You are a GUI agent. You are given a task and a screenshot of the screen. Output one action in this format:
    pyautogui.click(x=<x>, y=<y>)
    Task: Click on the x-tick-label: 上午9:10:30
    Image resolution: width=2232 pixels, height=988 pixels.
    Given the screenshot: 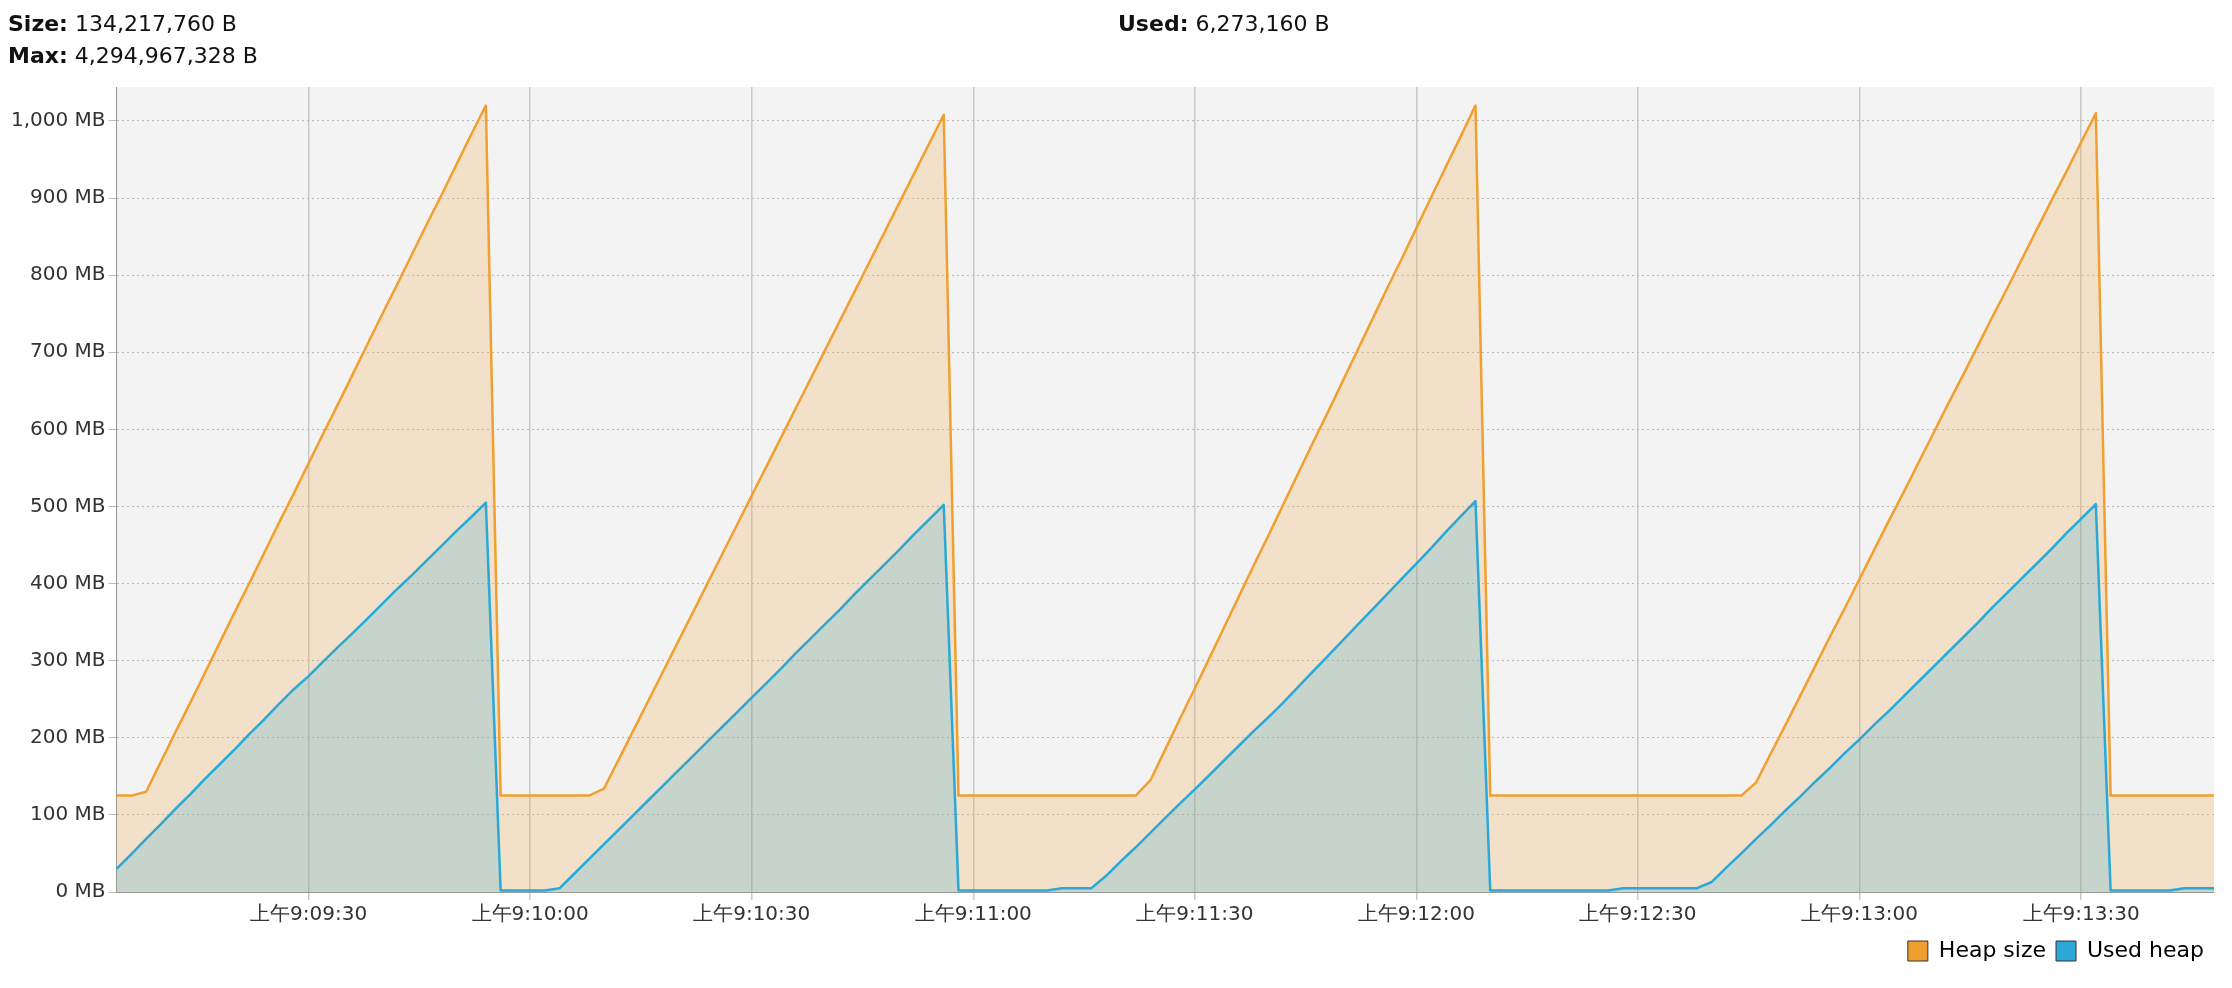 What is the action you would take?
    pyautogui.click(x=752, y=913)
    